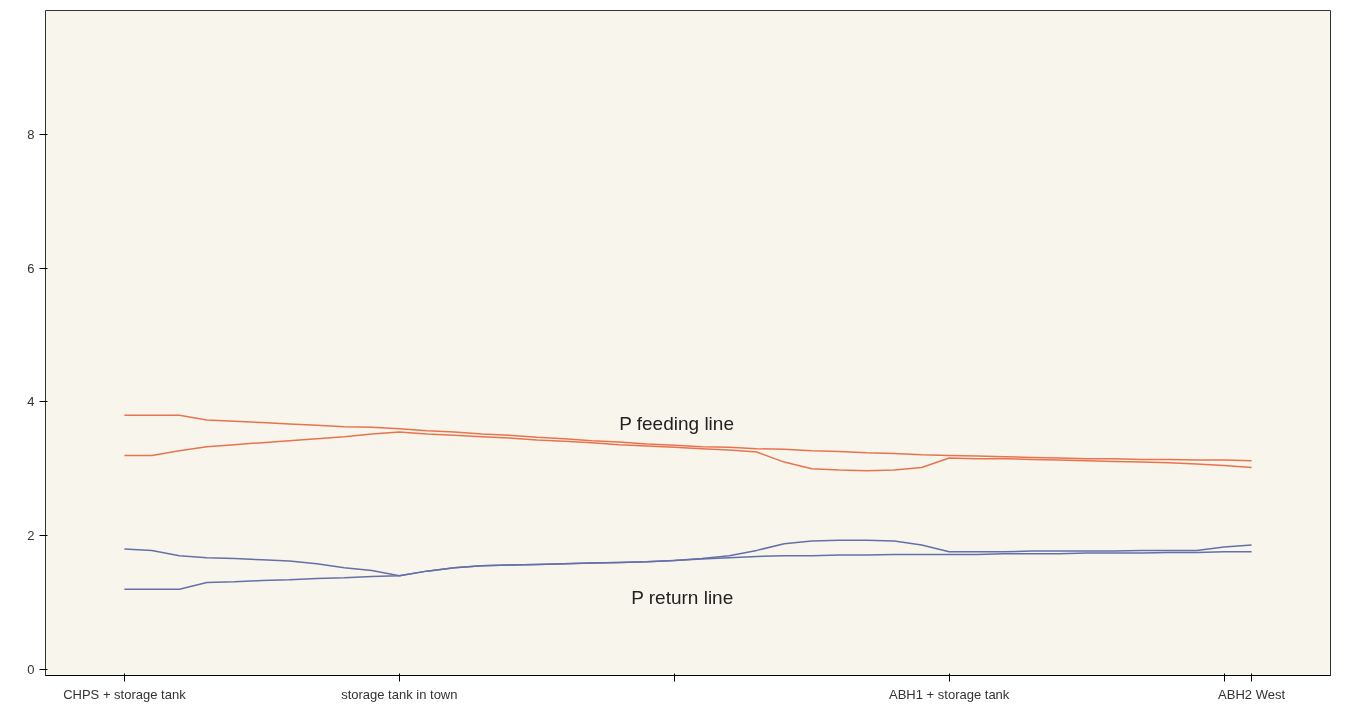 The width and height of the screenshot is (1360, 724). Describe the element at coordinates (676, 424) in the screenshot. I see `annotation: P feeding line` at that location.